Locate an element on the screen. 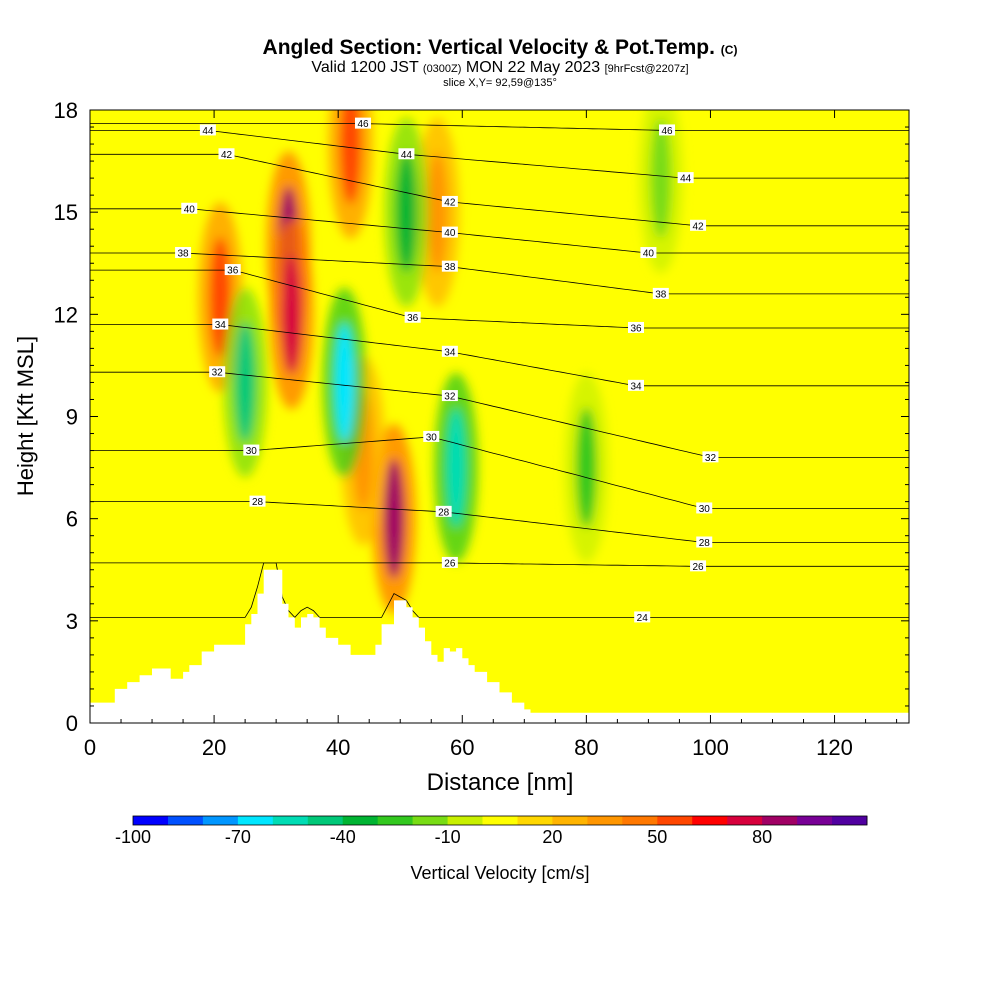 The image size is (1000, 1000). colorbar: -100 -70 -40 -10 20 50 80 is located at coordinates (491, 831).